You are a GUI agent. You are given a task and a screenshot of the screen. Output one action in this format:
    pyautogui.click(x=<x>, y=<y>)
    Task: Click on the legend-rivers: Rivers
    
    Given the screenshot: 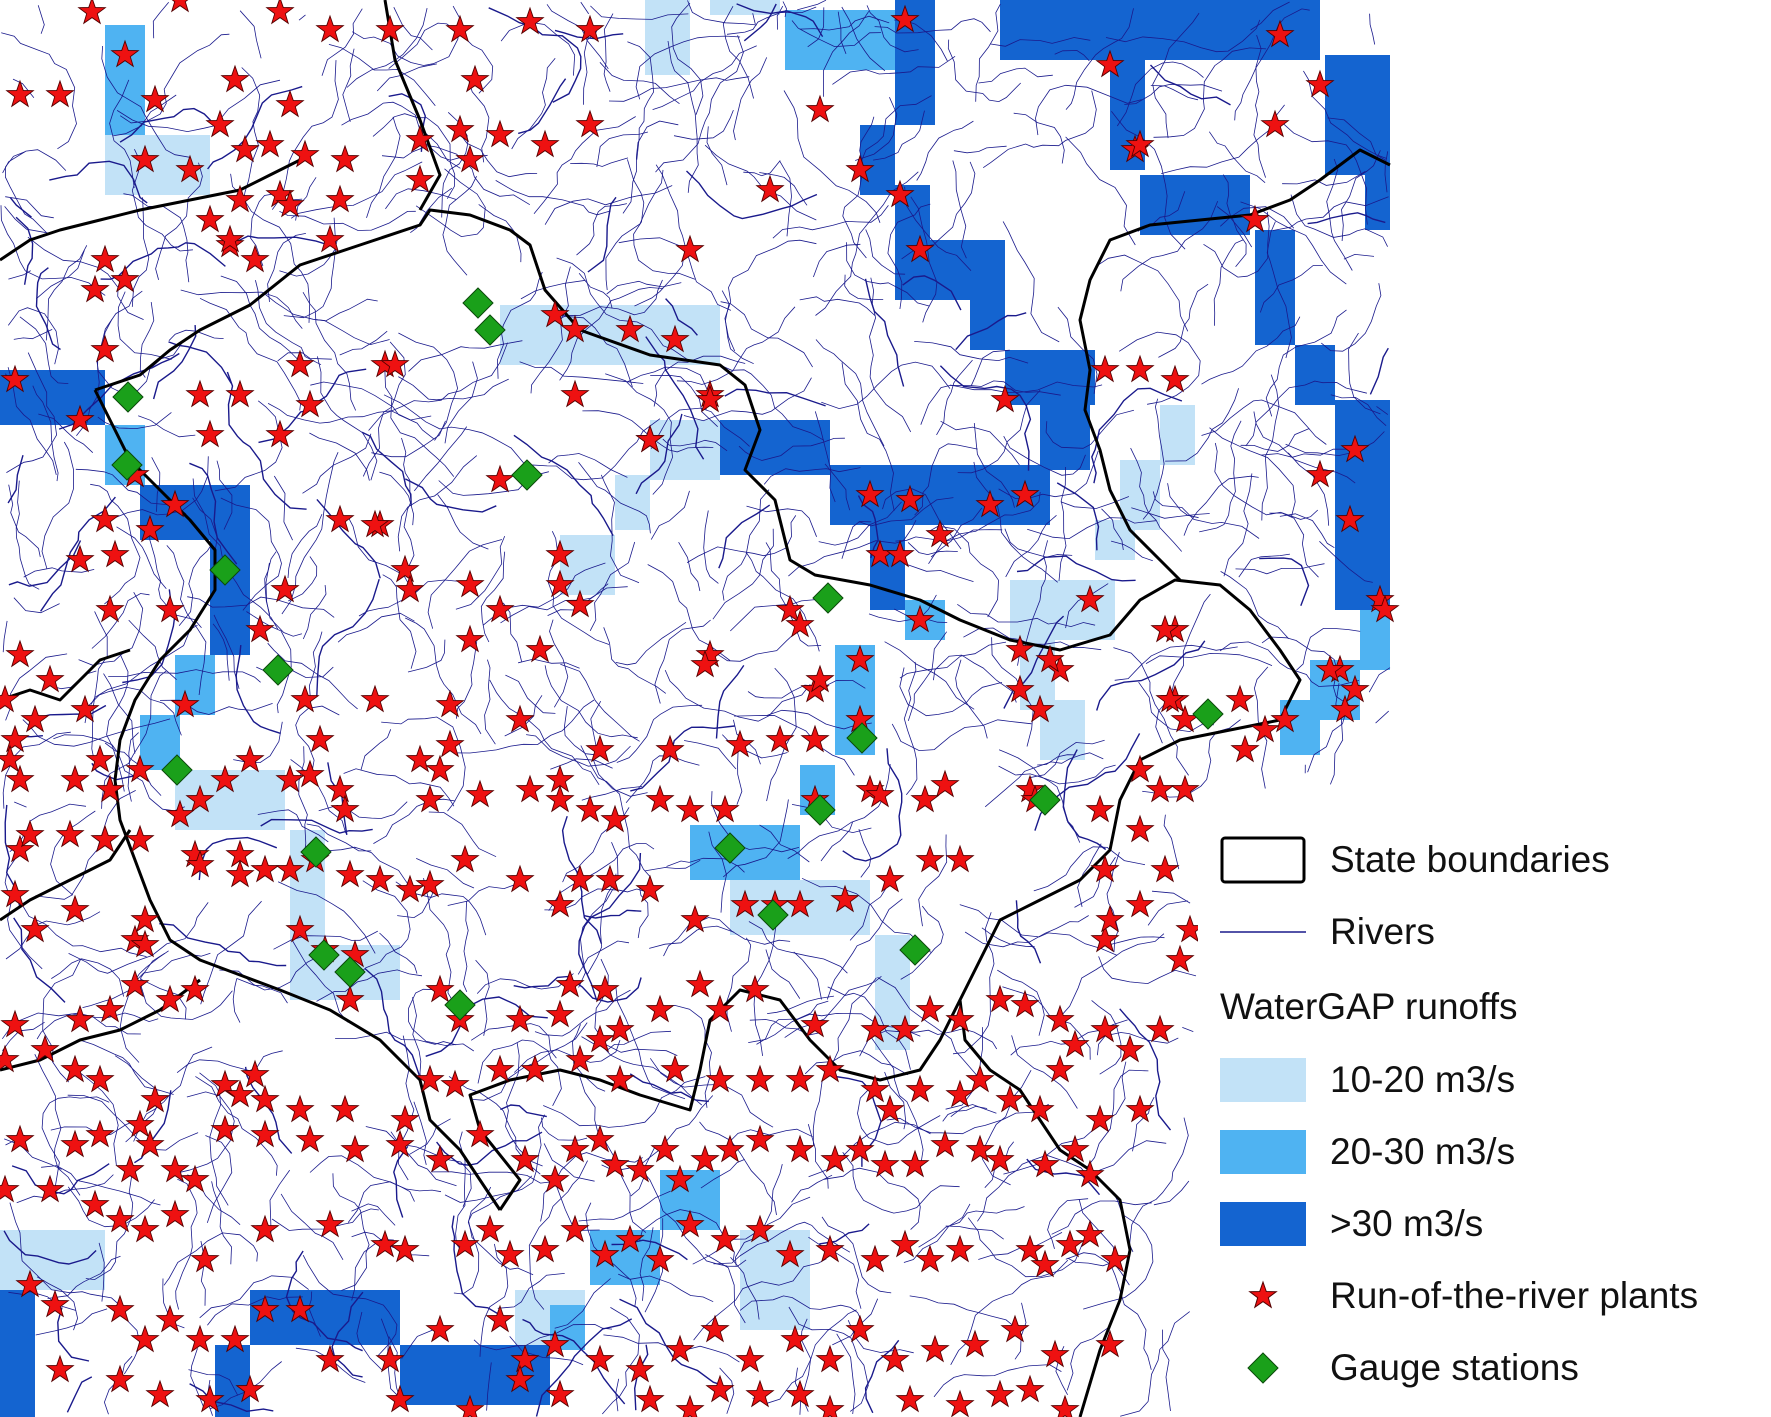 What is the action you would take?
    pyautogui.click(x=1327, y=932)
    